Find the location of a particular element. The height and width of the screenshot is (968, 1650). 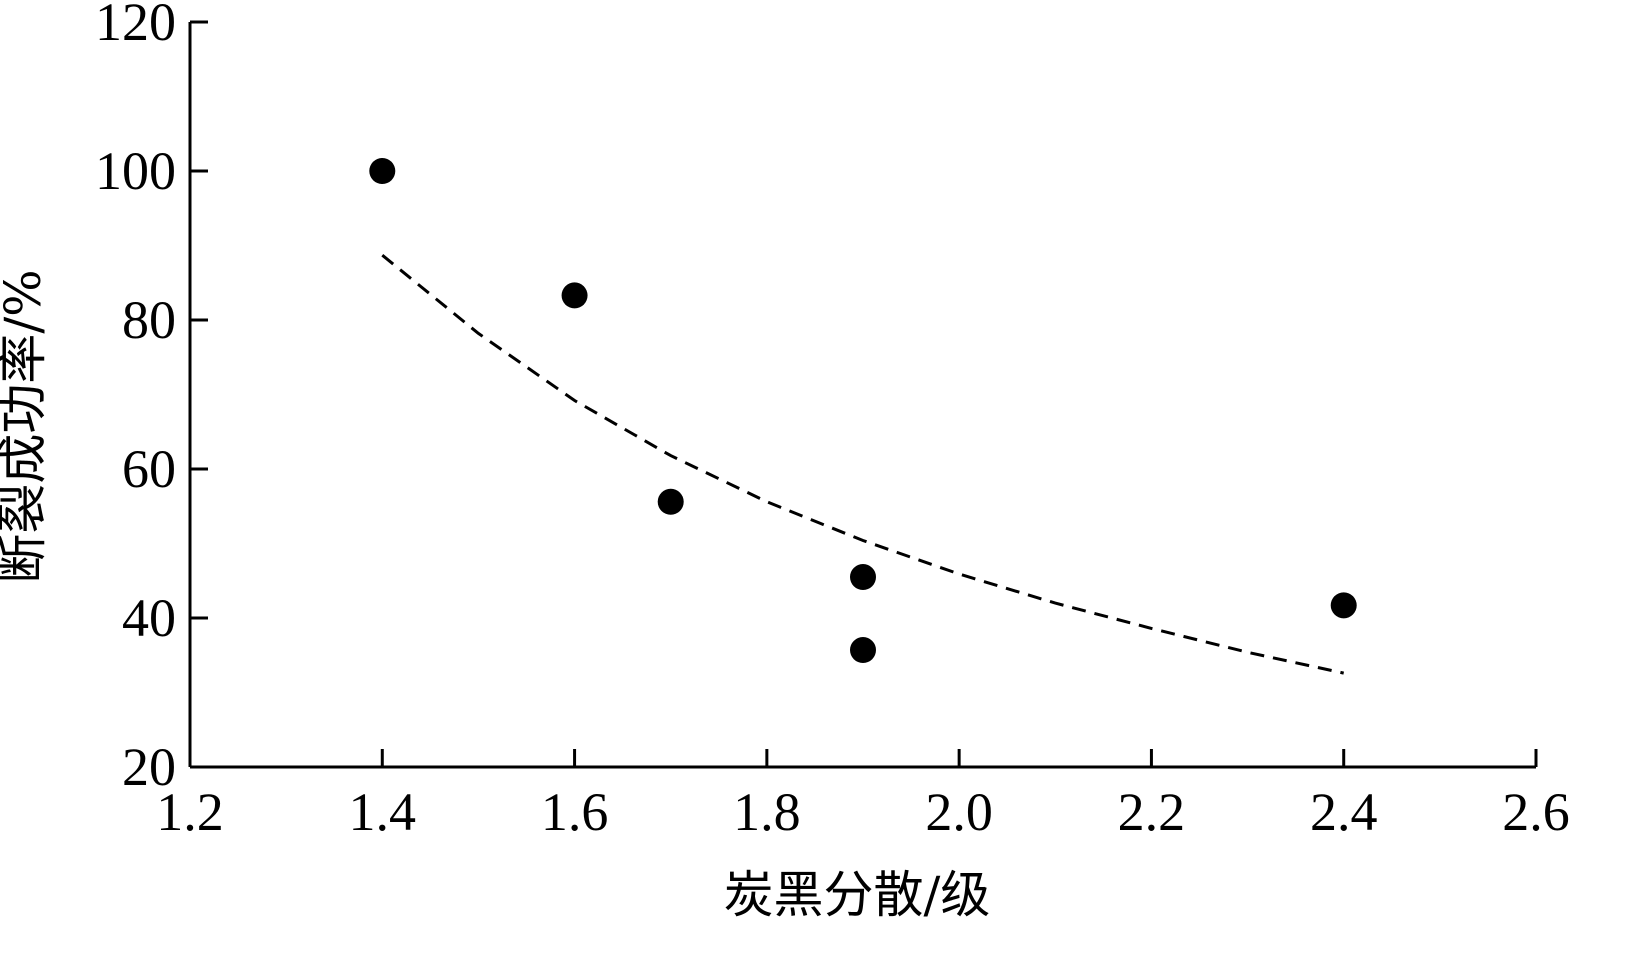

y-tick-label: 60 is located at coordinates (149, 469).